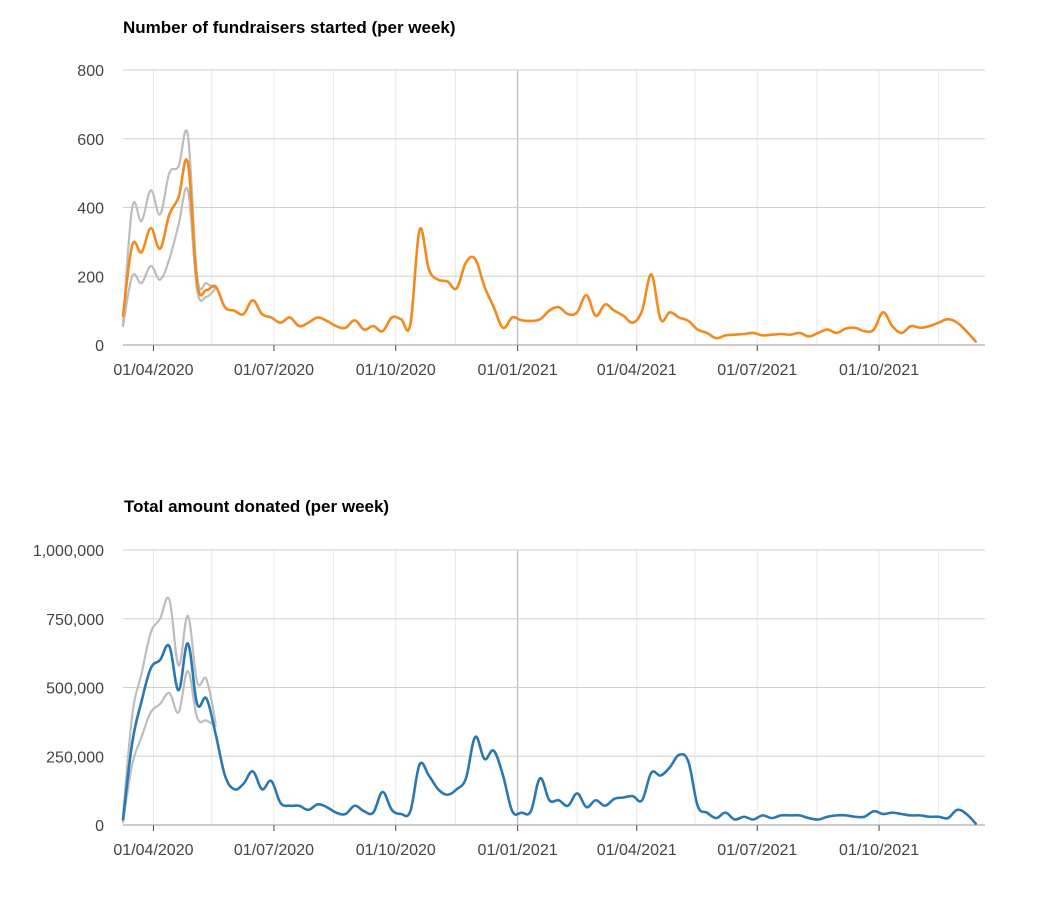 This screenshot has height=900, width=1050. I want to click on y-tick-label: 750,000, so click(75, 620).